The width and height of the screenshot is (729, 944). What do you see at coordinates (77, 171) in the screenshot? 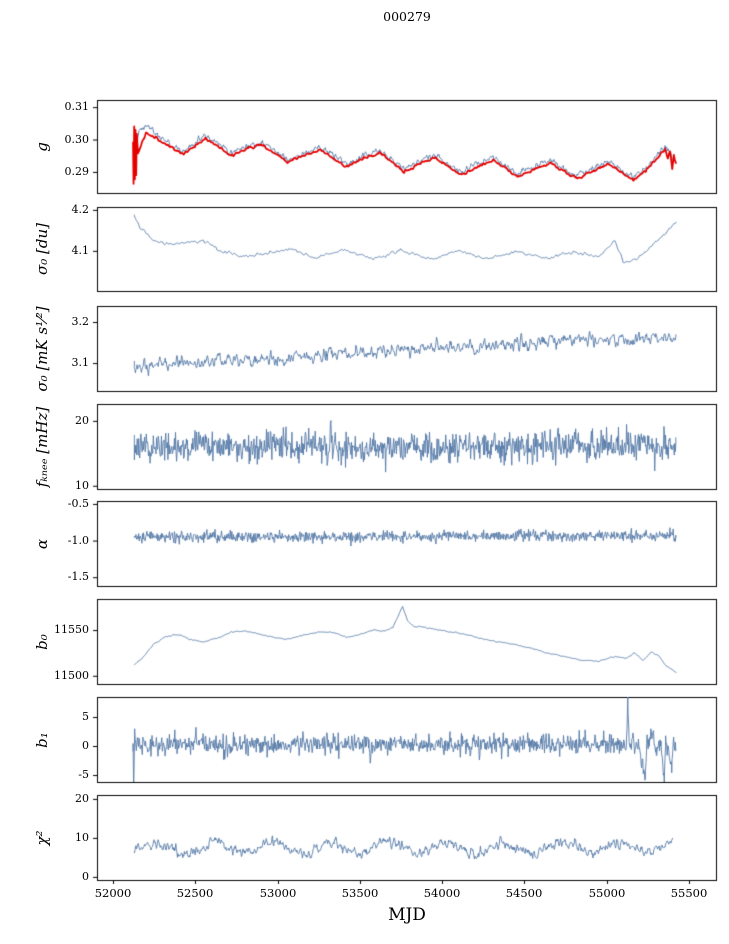
I see `ytick-g-0.29: 0.29` at bounding box center [77, 171].